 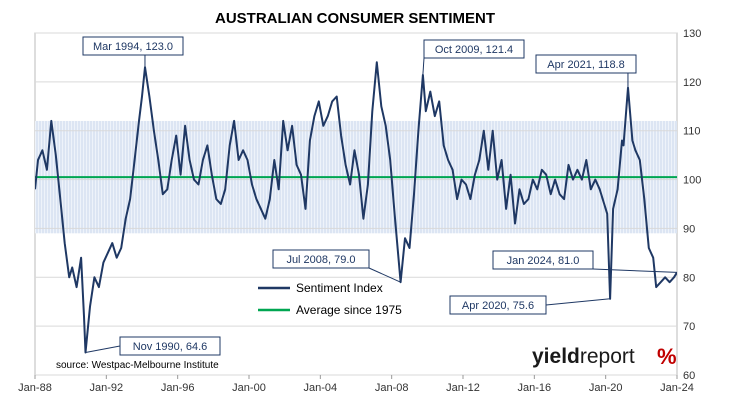 I want to click on logo-percent-icon: %, so click(x=667, y=356).